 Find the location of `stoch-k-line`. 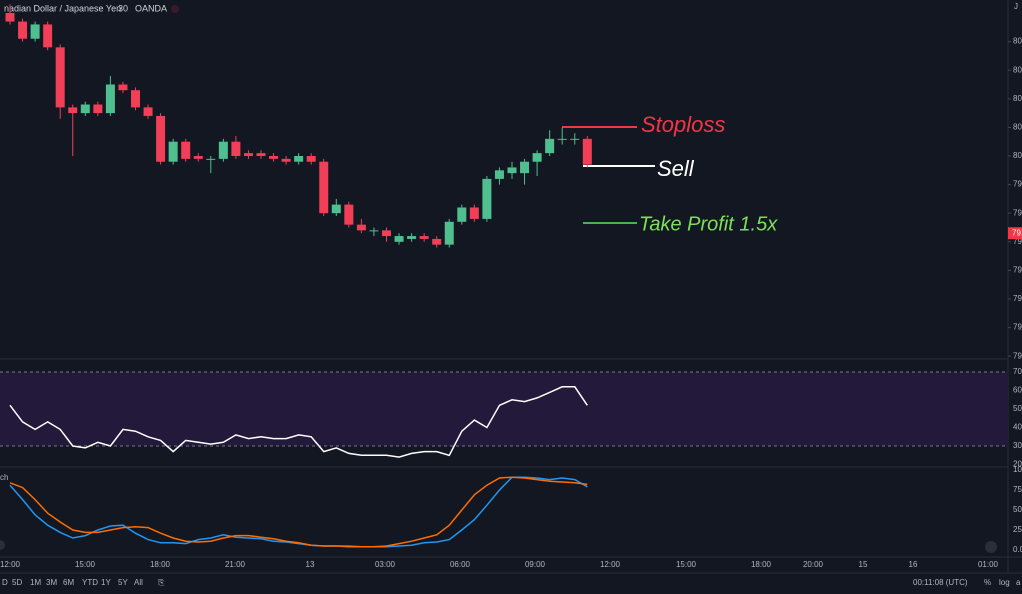

stoch-k-line is located at coordinates (298, 512).